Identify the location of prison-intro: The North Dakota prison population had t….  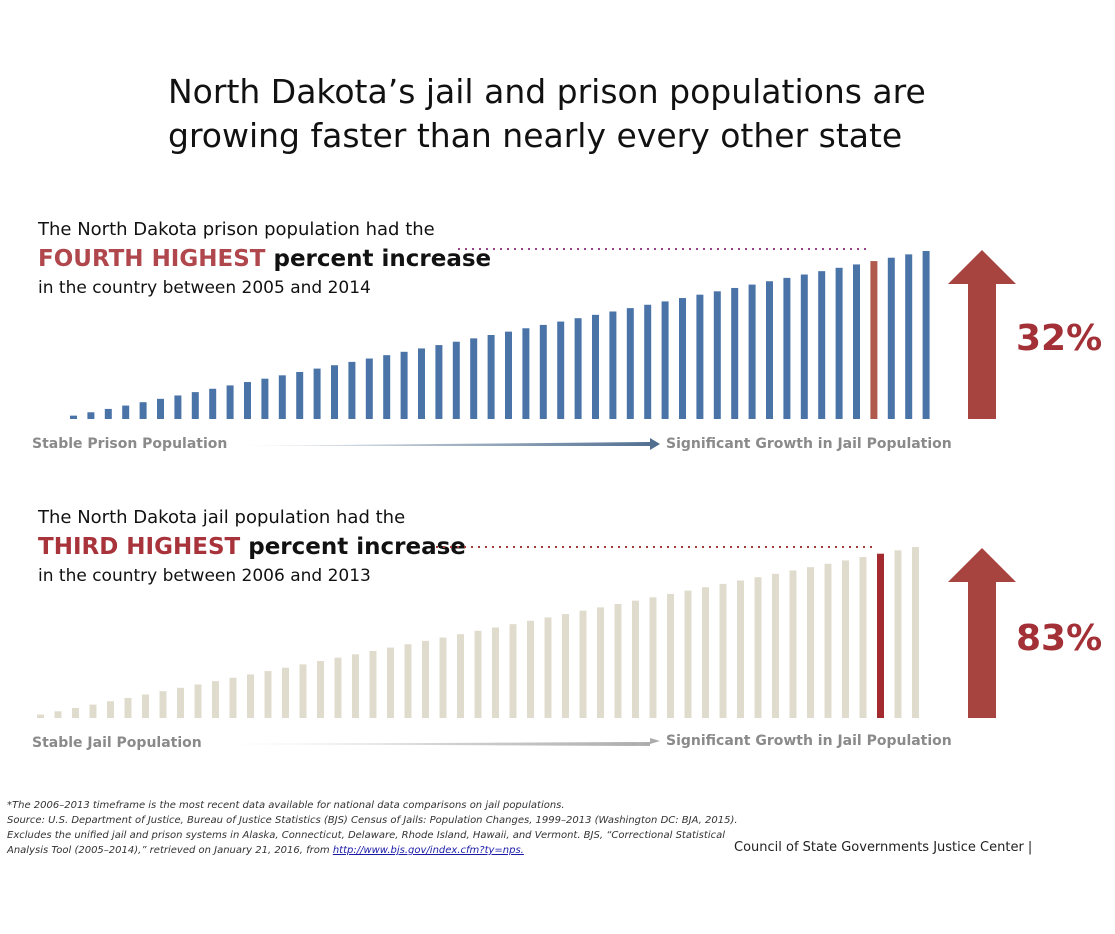
(264, 259).